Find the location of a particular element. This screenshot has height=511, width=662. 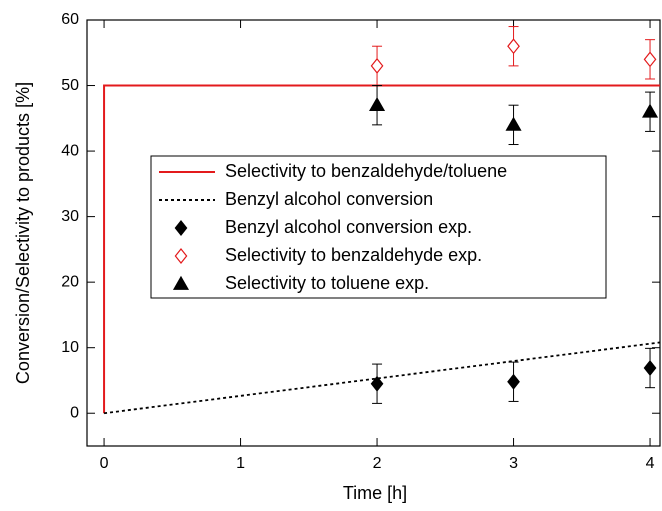

x-tick-label: 0 is located at coordinates (104, 463).